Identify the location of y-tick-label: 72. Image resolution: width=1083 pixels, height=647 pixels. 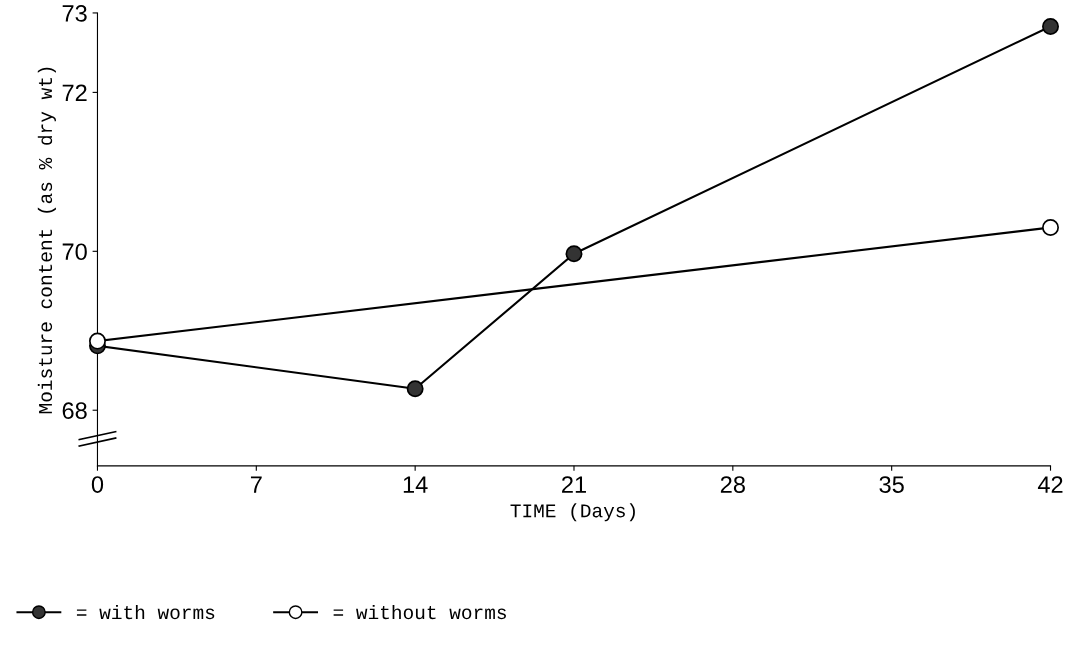
(74, 92).